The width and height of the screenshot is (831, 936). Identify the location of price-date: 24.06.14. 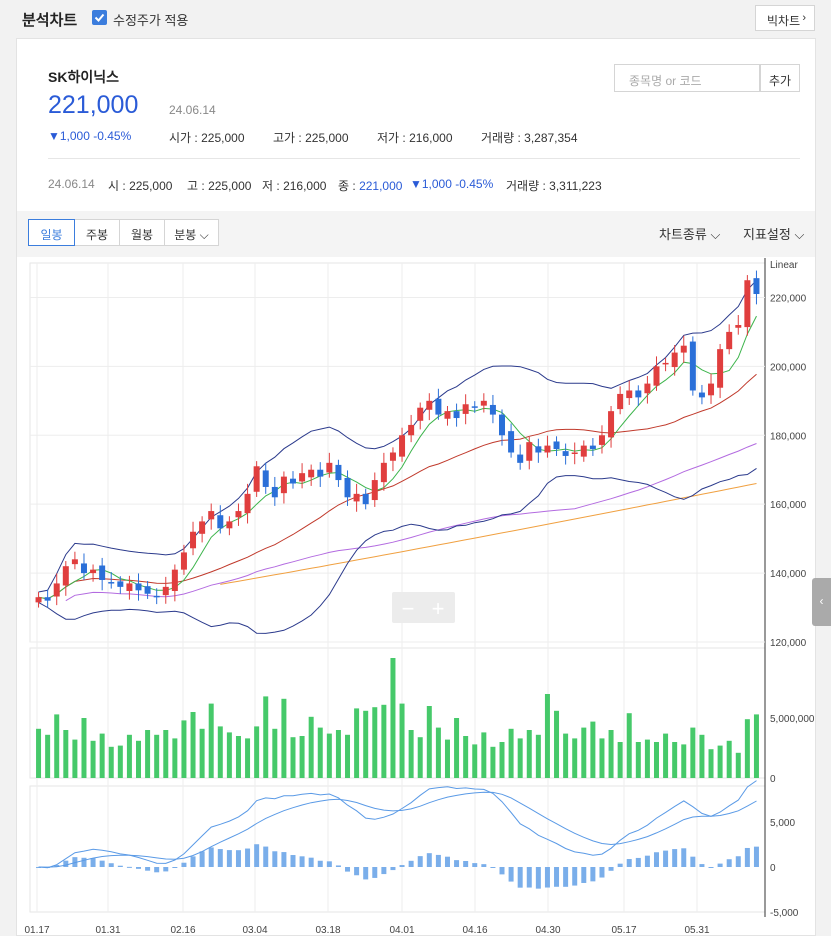
(192, 110).